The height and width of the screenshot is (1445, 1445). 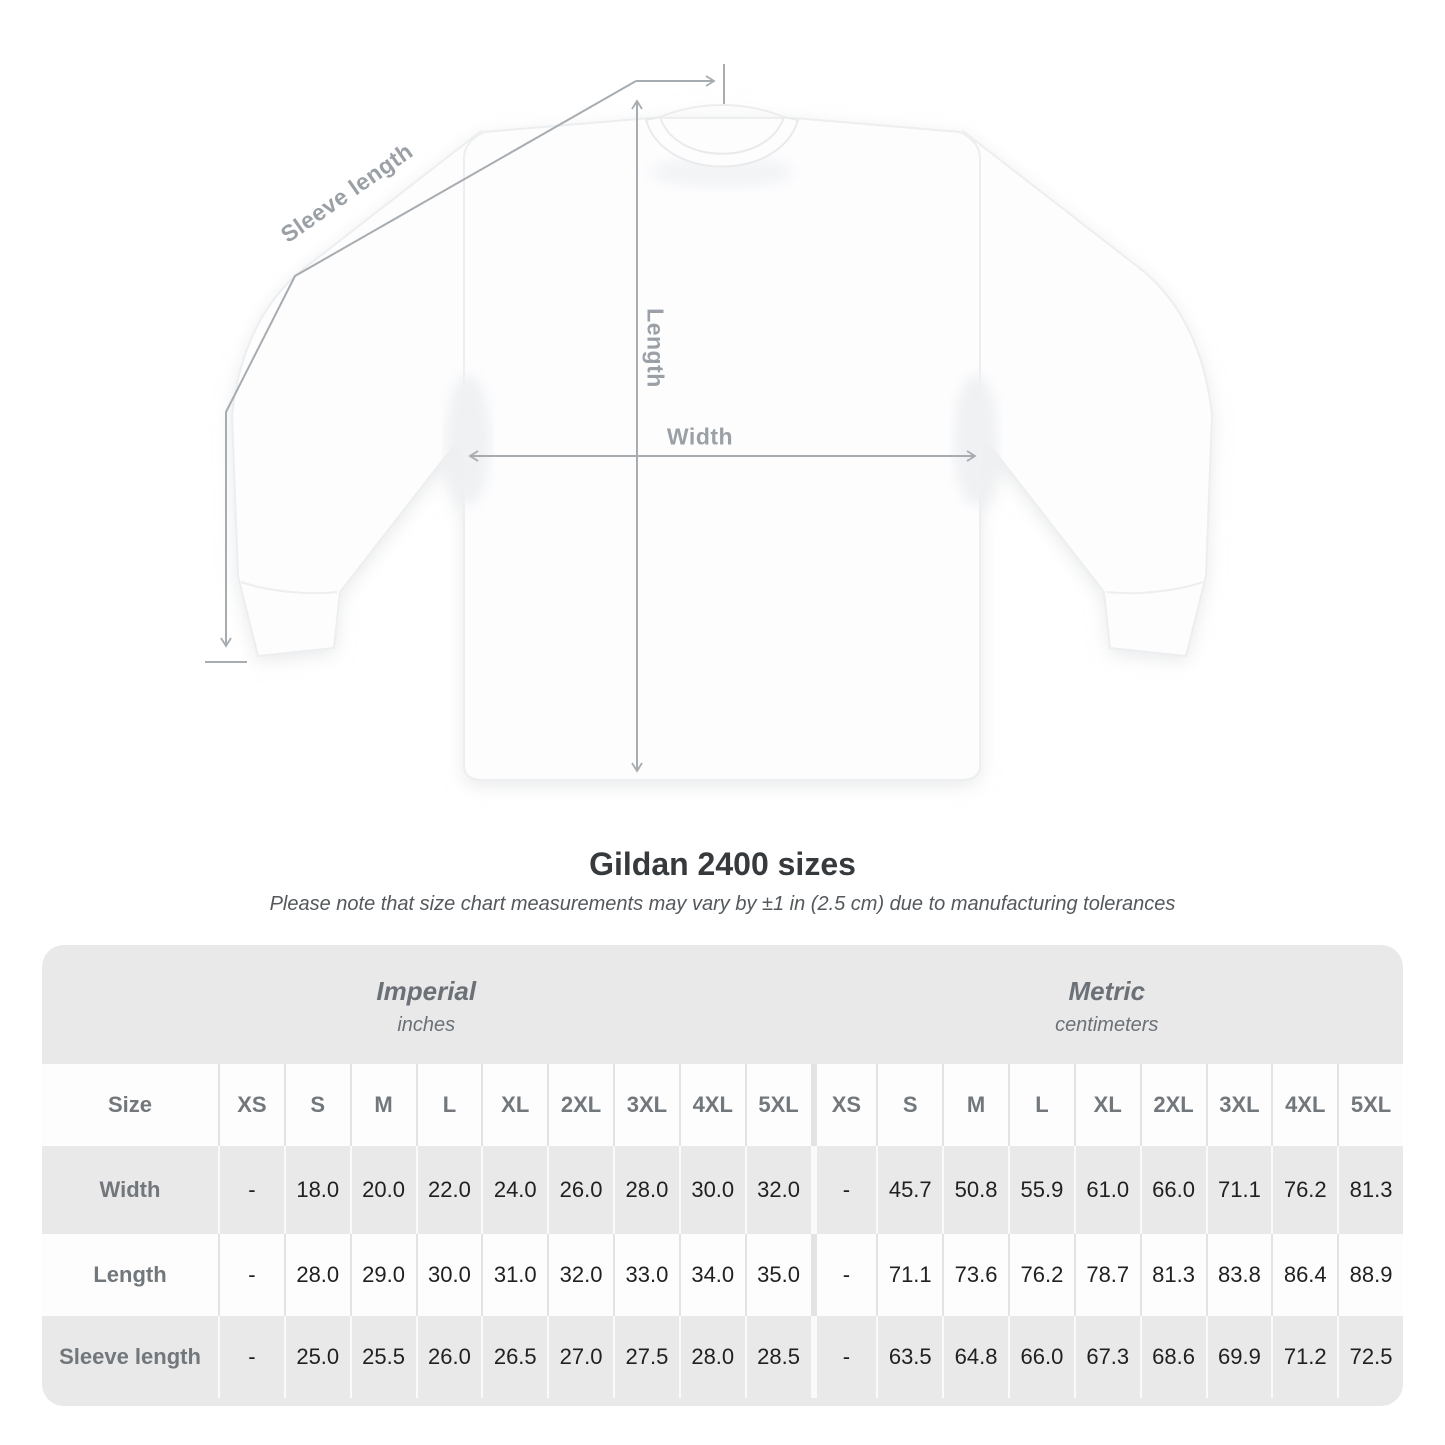 What do you see at coordinates (722, 172) in the screenshot?
I see `collar-shade` at bounding box center [722, 172].